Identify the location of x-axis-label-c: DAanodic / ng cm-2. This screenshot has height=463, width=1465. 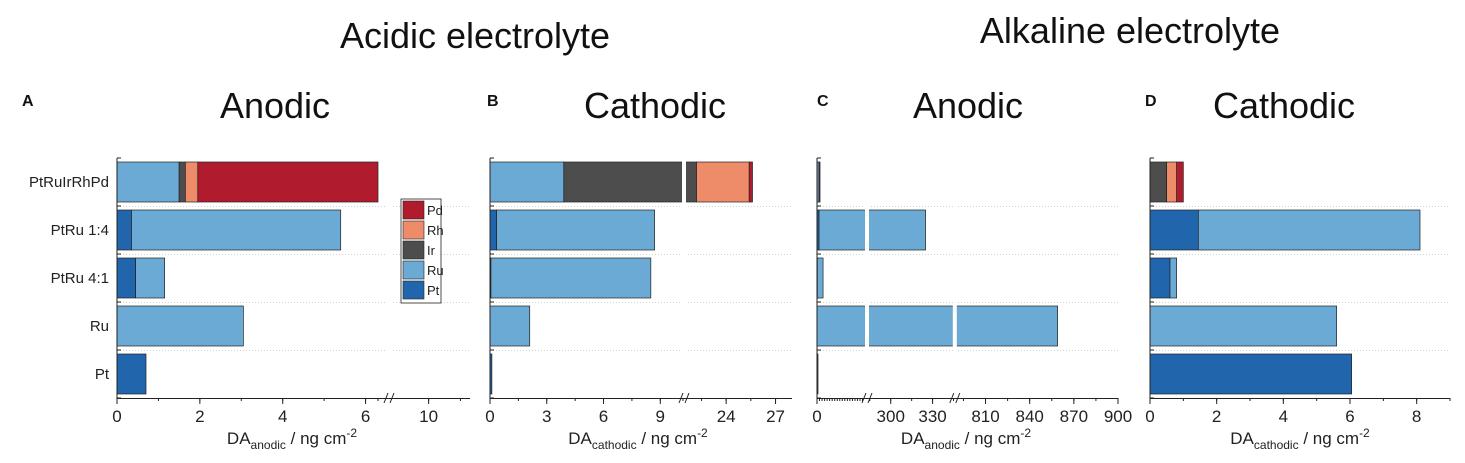
(966, 439).